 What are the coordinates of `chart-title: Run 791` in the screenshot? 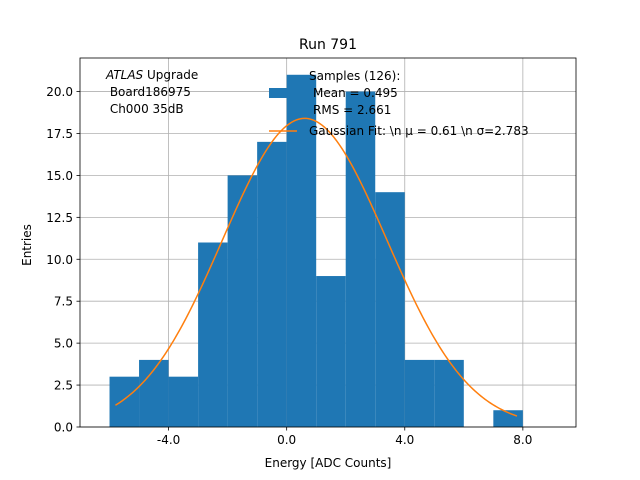 It's located at (328, 45).